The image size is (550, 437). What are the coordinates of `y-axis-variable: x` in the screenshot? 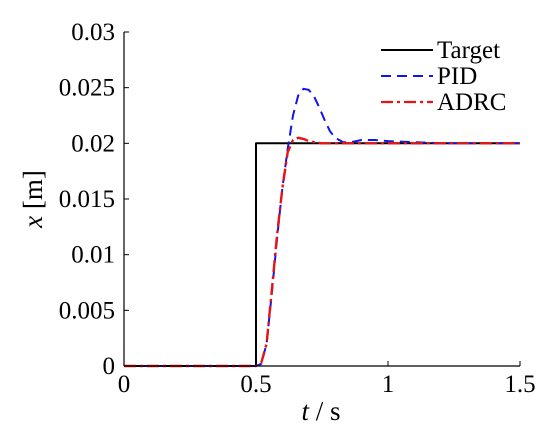 It's located at (33, 222).